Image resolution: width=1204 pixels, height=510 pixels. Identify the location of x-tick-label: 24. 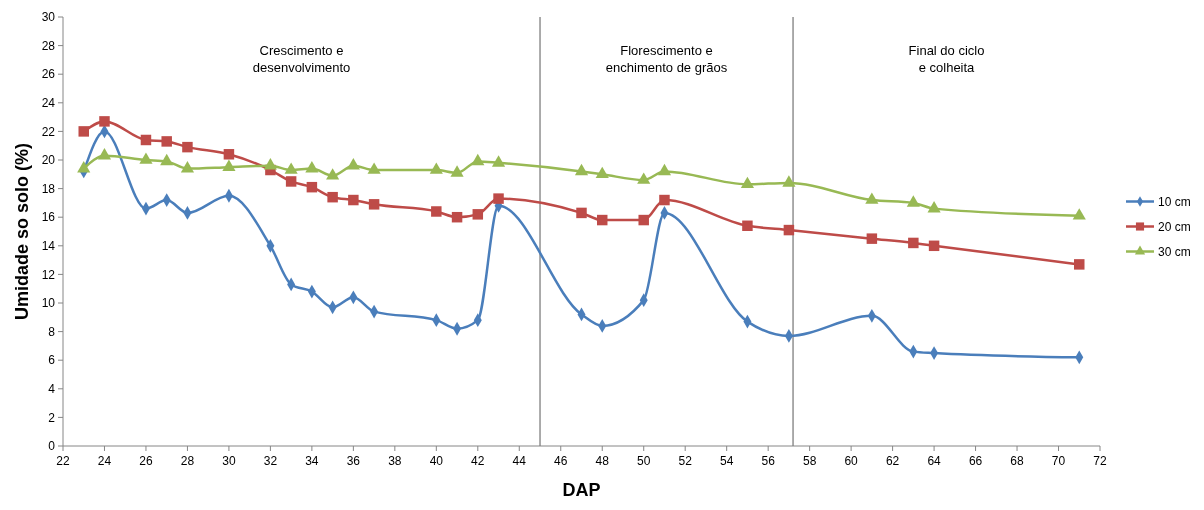
(104, 461).